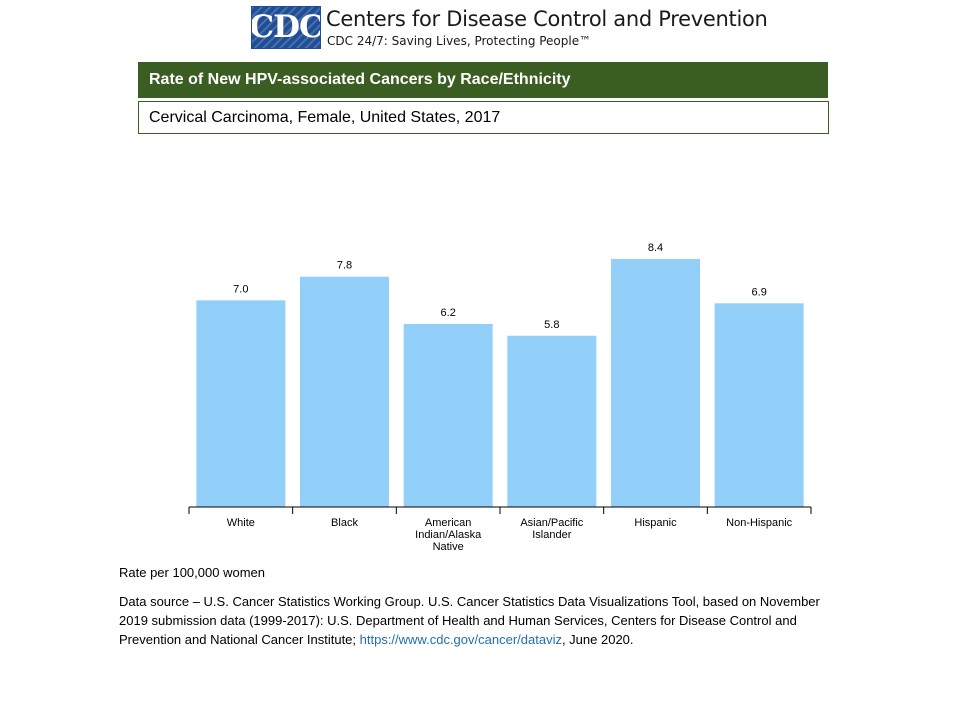 Image resolution: width=960 pixels, height=720 pixels. I want to click on cdc-logo-text: CDC, so click(286, 27).